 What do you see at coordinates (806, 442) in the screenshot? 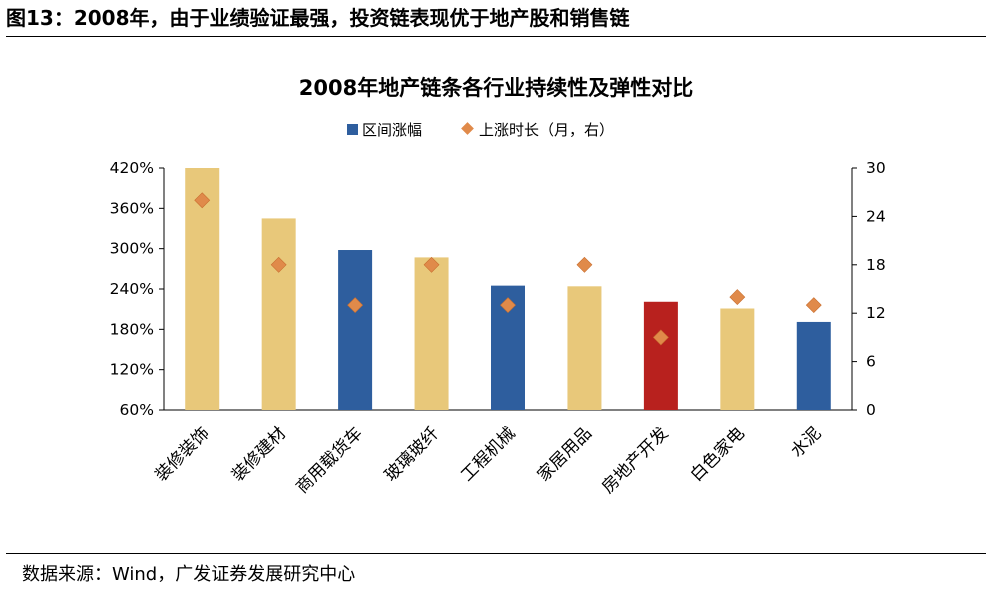
I see `category-label: 水泥` at bounding box center [806, 442].